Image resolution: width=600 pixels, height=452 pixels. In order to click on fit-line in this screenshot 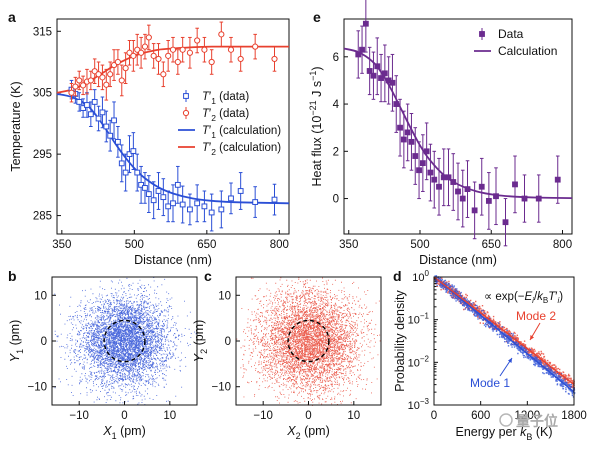, I will do `click(504, 334)`.